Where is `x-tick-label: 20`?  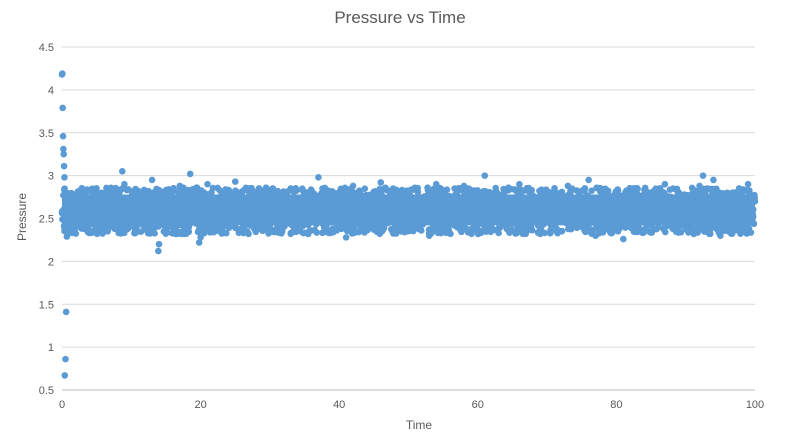 x-tick-label: 20 is located at coordinates (200, 405).